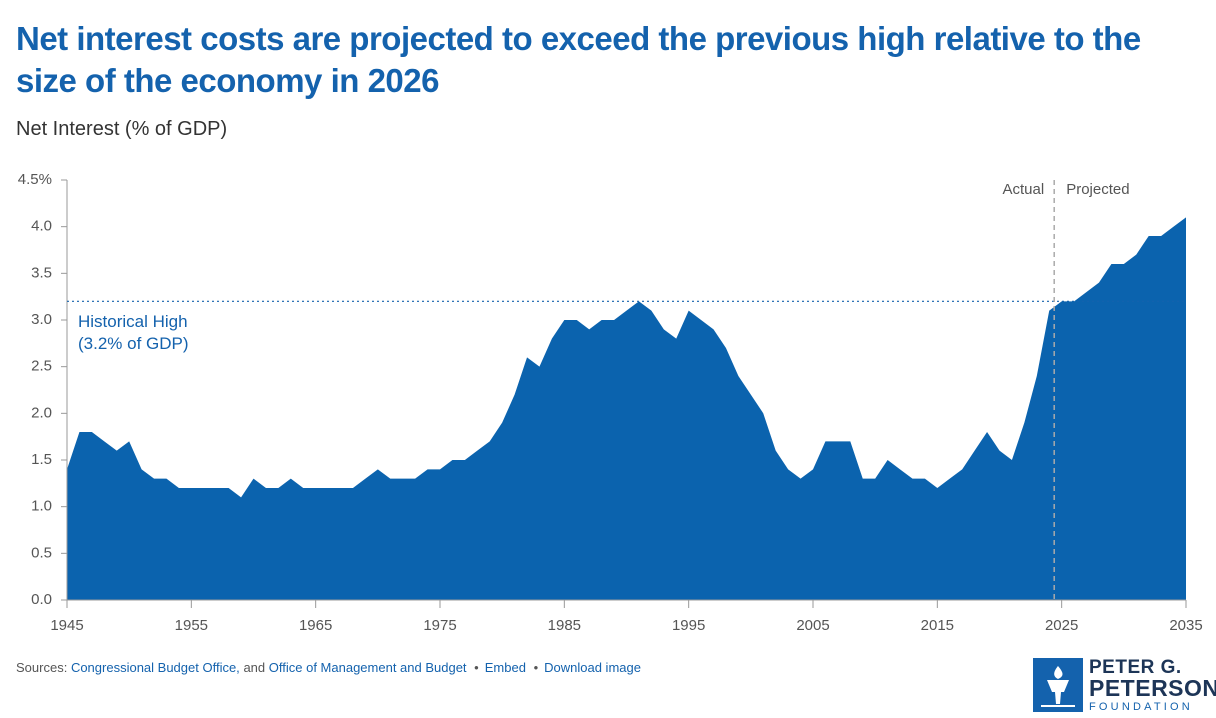 The height and width of the screenshot is (718, 1216). Describe the element at coordinates (1141, 707) in the screenshot. I see `logo-line: FOUNDATION` at that location.